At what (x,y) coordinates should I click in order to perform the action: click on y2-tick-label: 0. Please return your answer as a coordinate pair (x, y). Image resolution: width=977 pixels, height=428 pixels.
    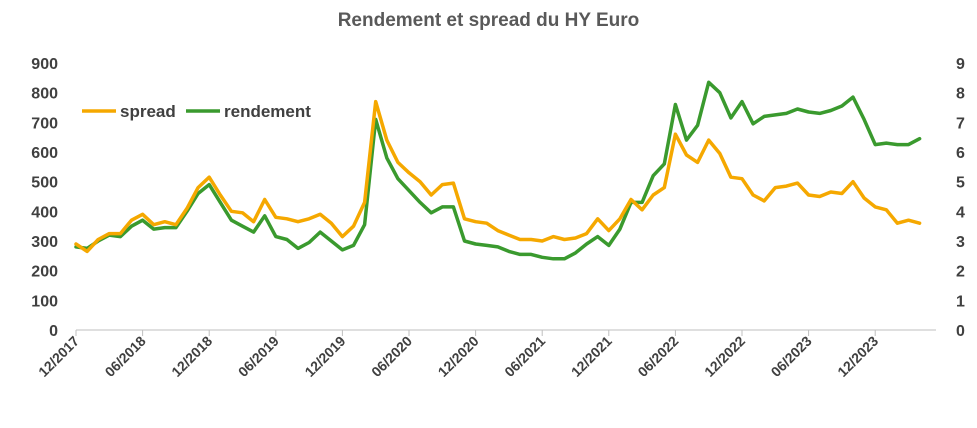
    Looking at the image, I should click on (960, 331).